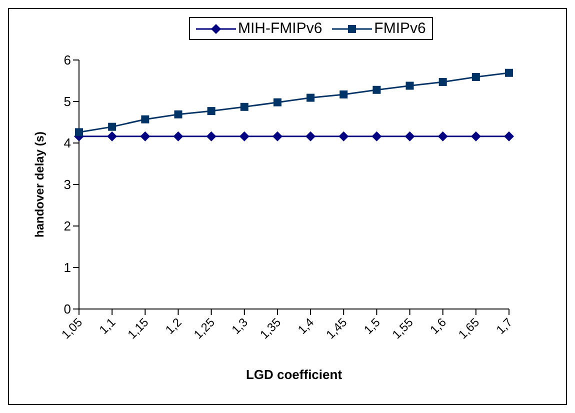  Describe the element at coordinates (67, 309) in the screenshot. I see `y-tick-label: 0` at that location.